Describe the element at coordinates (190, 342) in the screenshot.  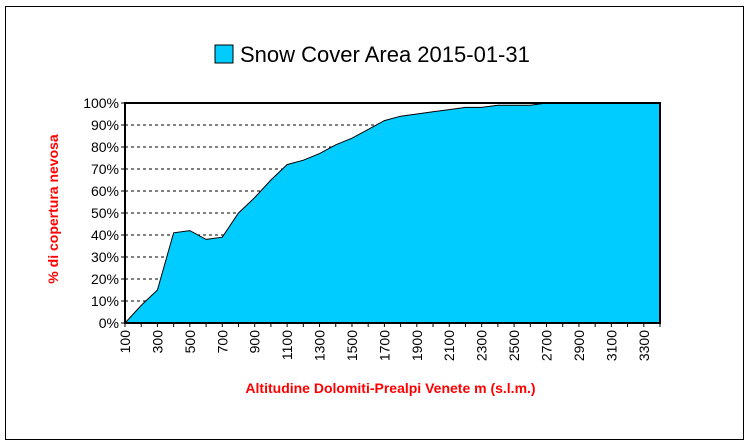
I see `x-tick-label: 500` at that location.